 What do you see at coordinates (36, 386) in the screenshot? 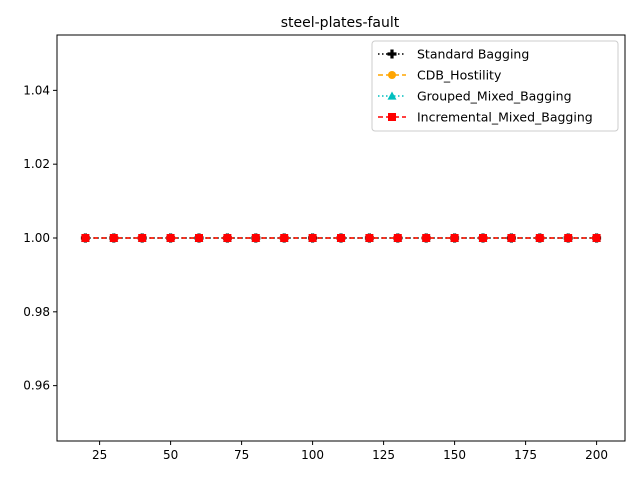
I see `y-tick-label: 0.96` at bounding box center [36, 386].